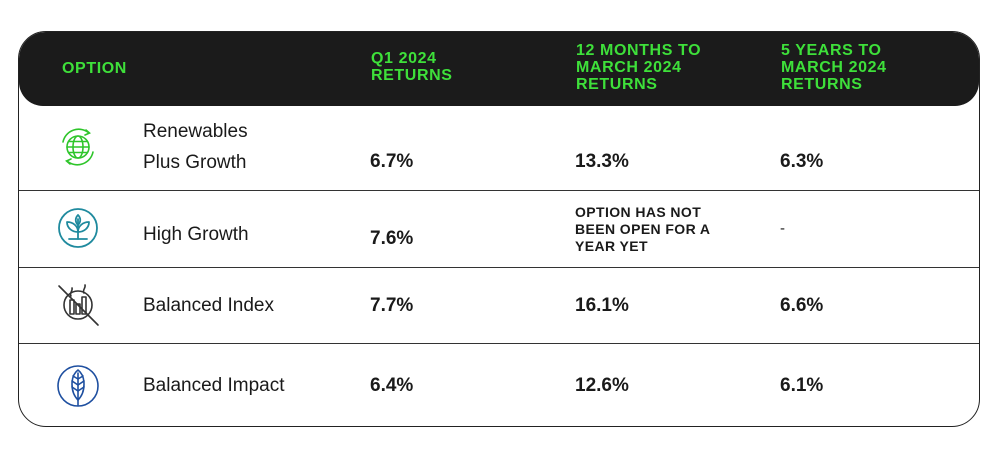  I want to click on option-name: High Growth, so click(196, 234).